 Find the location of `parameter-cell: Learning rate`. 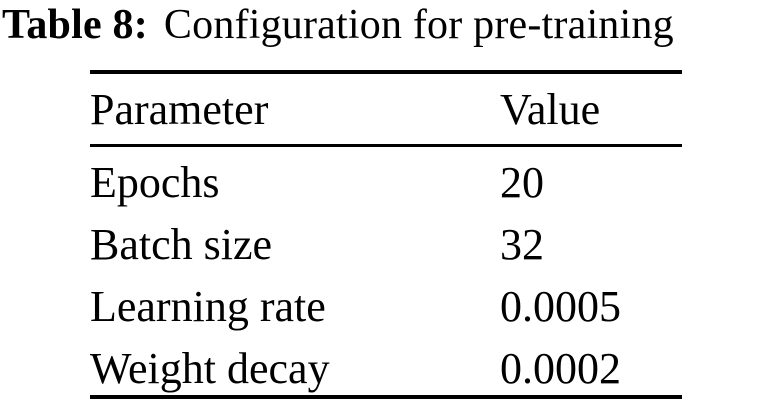

parameter-cell: Learning rate is located at coordinates (295, 302).